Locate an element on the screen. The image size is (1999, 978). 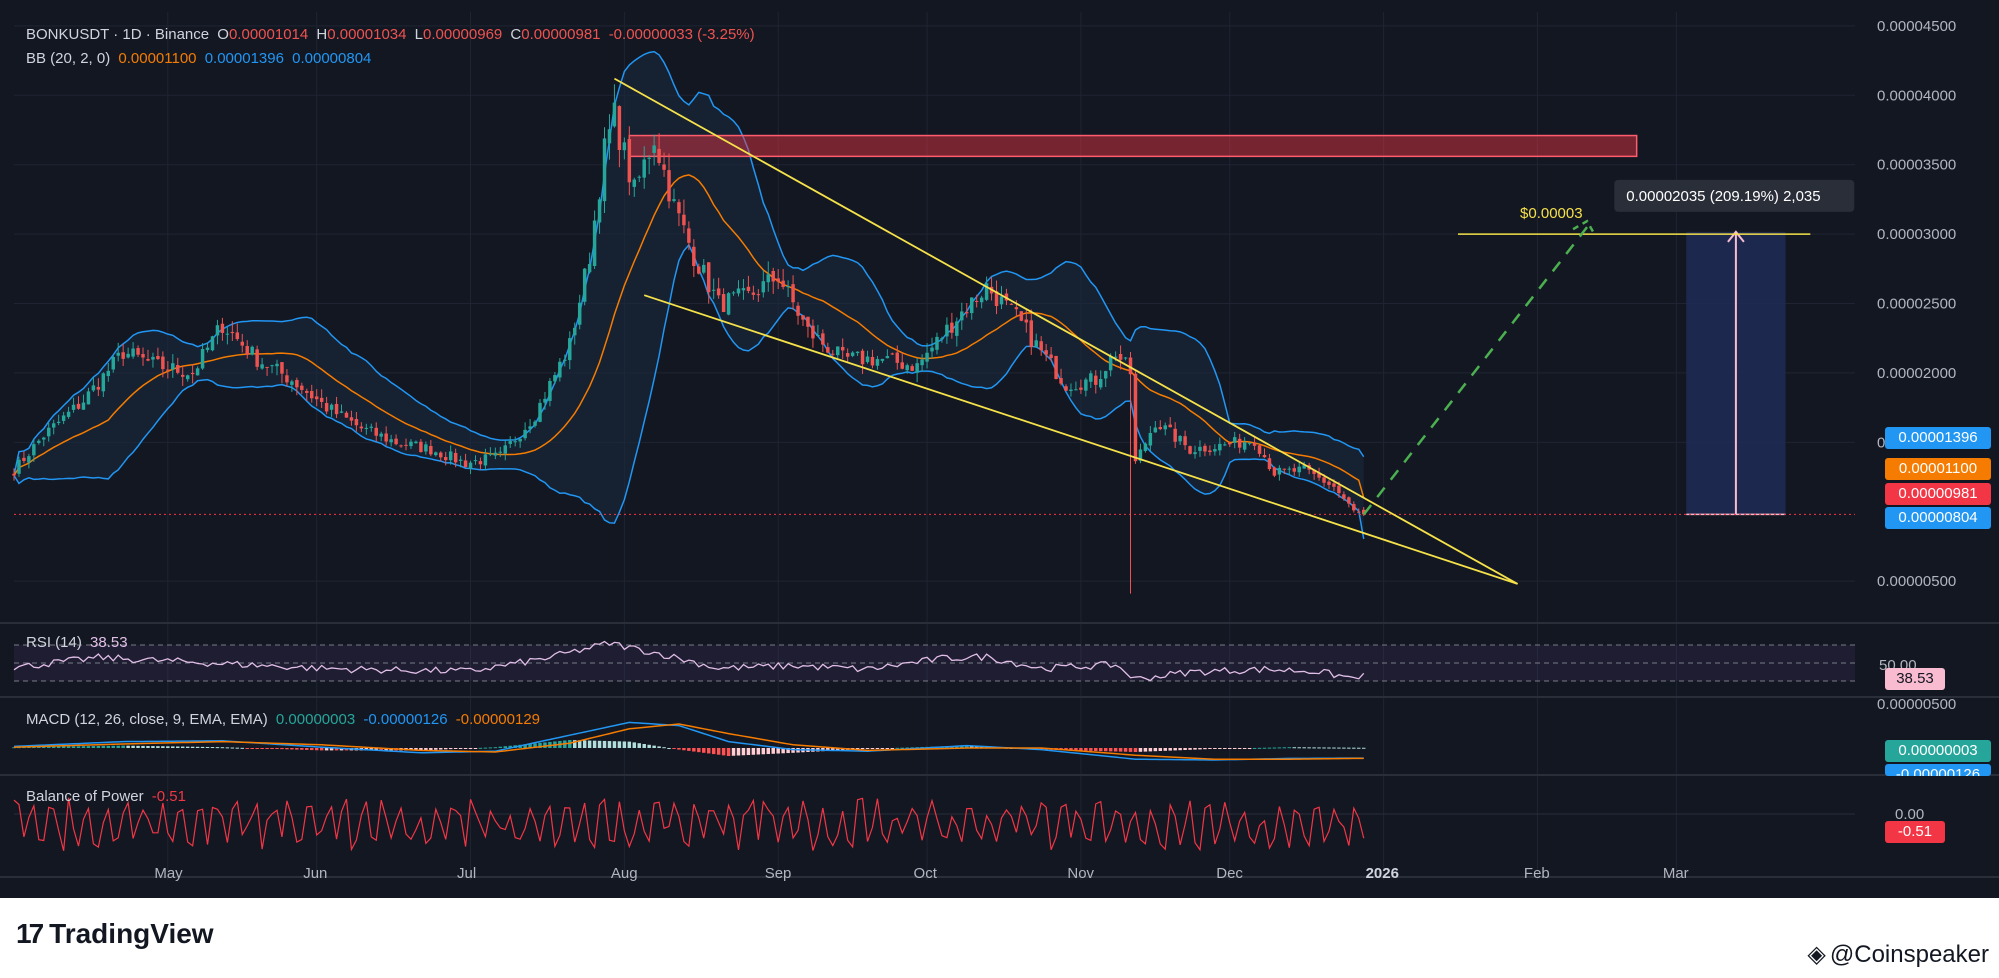
x-tick-label: Jun is located at coordinates (315, 873).